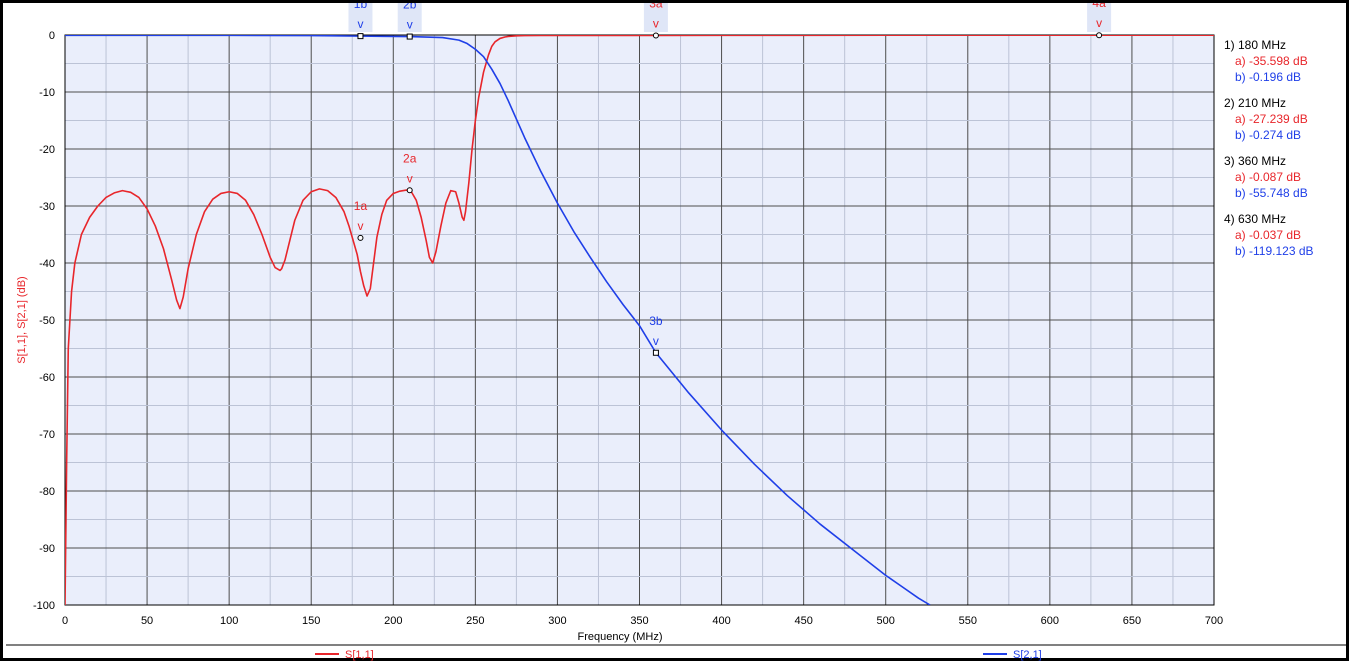  Describe the element at coordinates (639, 621) in the screenshot. I see `x-tick-label: 350` at that location.